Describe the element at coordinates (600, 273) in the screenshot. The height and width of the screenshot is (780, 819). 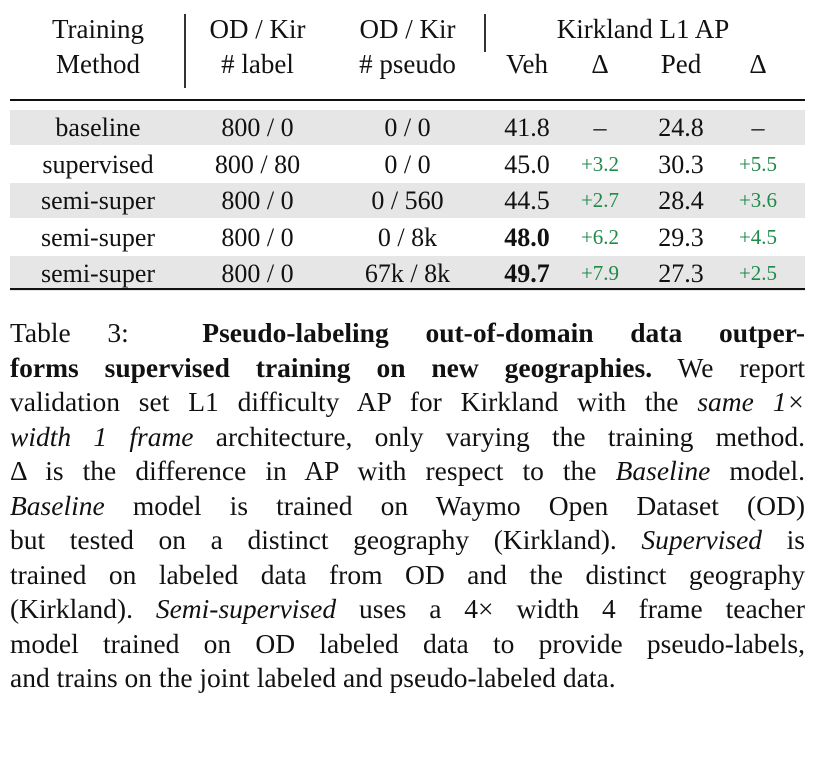
I see `cell-delta-veh: +7.9` at that location.